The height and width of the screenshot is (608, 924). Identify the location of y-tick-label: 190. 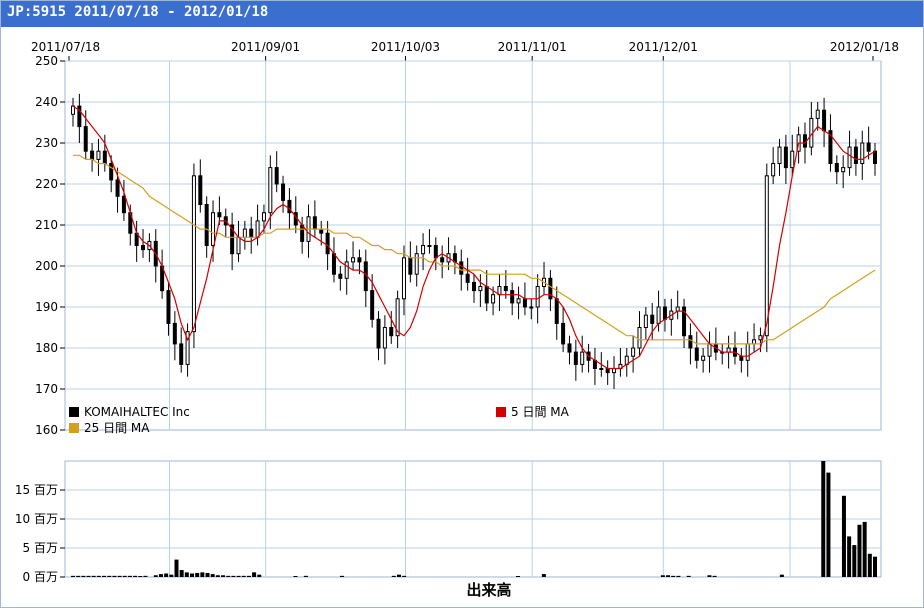
(46, 307).